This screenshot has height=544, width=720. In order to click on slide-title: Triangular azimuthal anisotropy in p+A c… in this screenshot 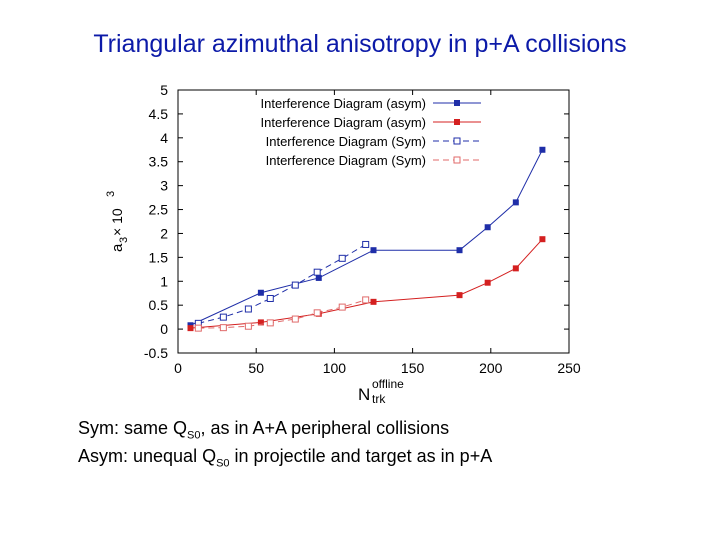, I will do `click(360, 44)`.